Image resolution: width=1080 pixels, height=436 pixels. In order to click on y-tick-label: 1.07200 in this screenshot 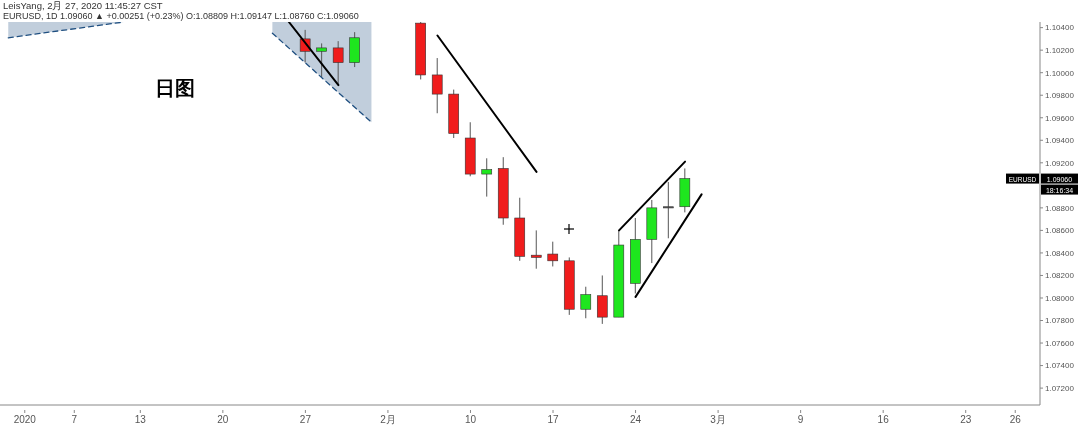, I will do `click(1060, 388)`.